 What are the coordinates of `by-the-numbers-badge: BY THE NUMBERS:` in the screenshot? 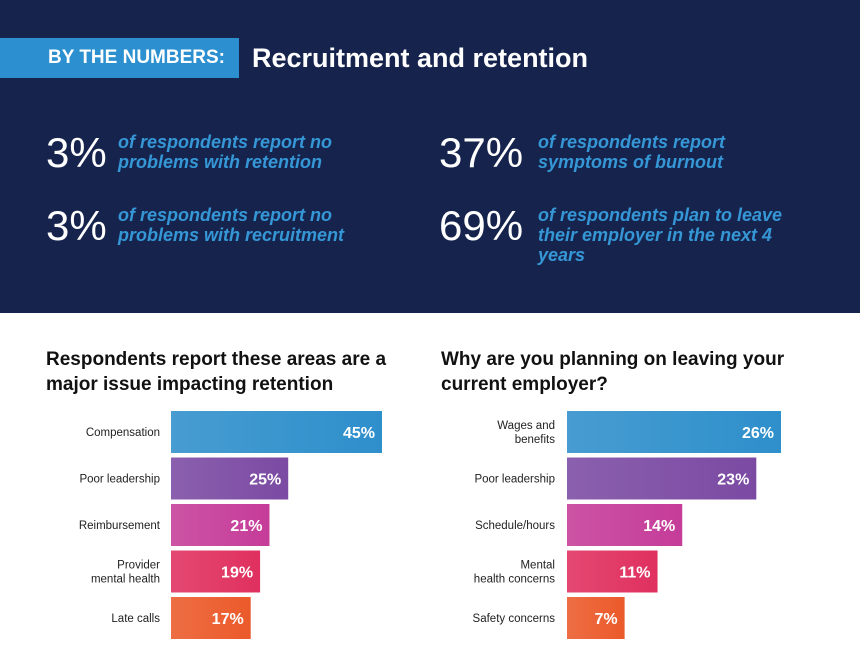 It's located at (119, 58).